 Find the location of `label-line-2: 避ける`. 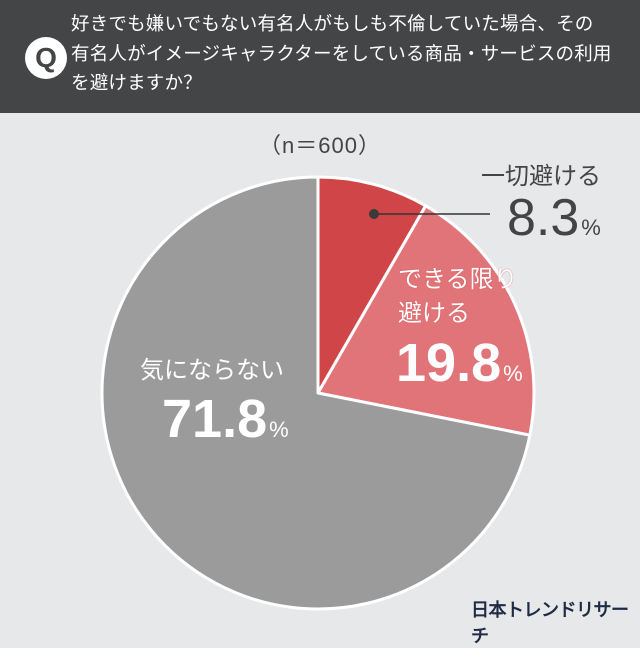

label-line-2: 避ける is located at coordinates (434, 313).